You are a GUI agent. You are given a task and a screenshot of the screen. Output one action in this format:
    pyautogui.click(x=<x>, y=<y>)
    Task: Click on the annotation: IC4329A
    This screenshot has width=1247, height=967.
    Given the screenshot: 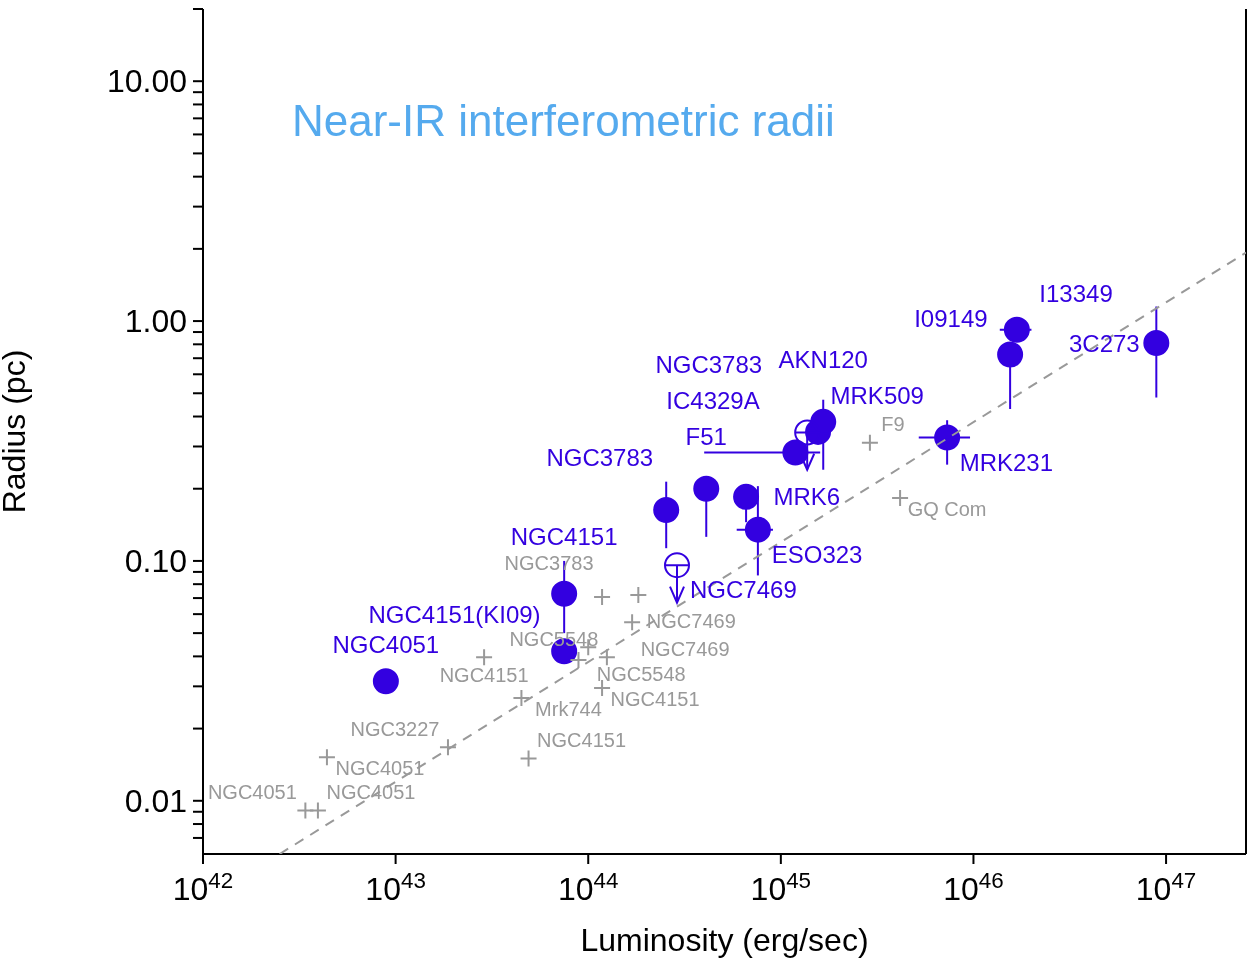 What is the action you would take?
    pyautogui.click(x=713, y=400)
    